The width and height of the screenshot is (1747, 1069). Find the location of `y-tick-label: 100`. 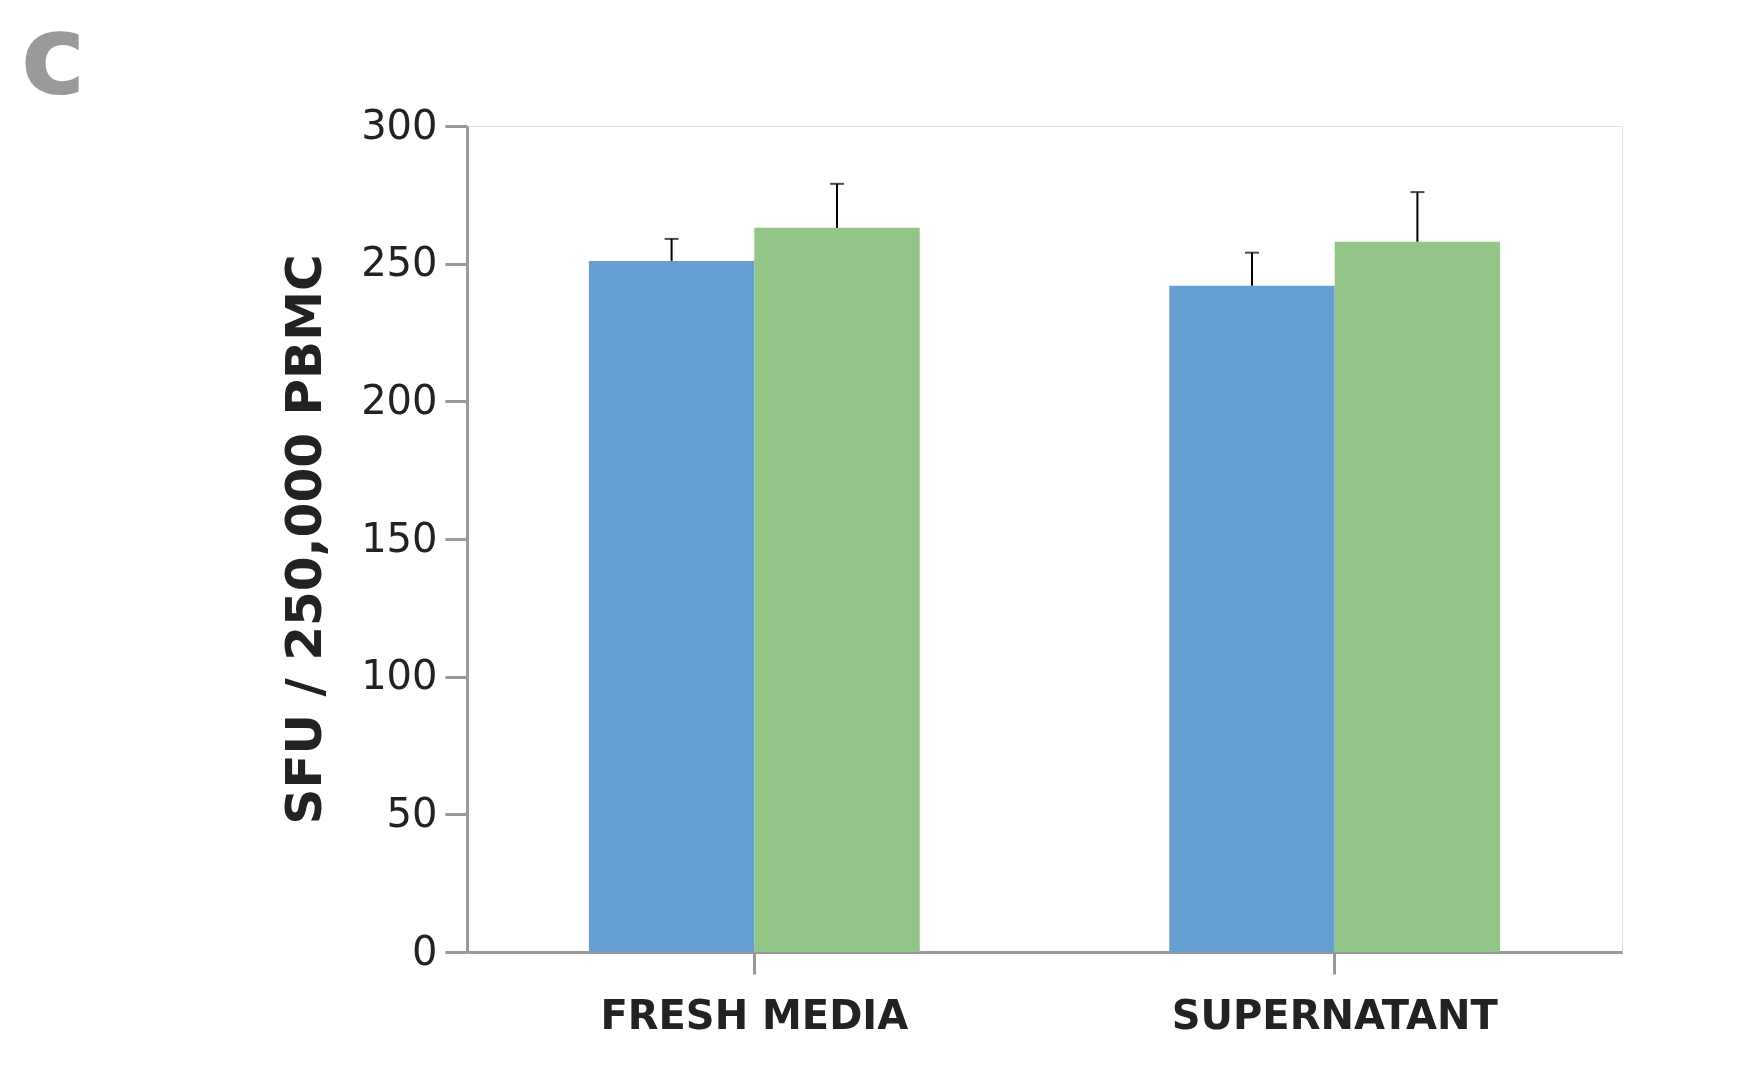

y-tick-label: 100 is located at coordinates (399, 675).